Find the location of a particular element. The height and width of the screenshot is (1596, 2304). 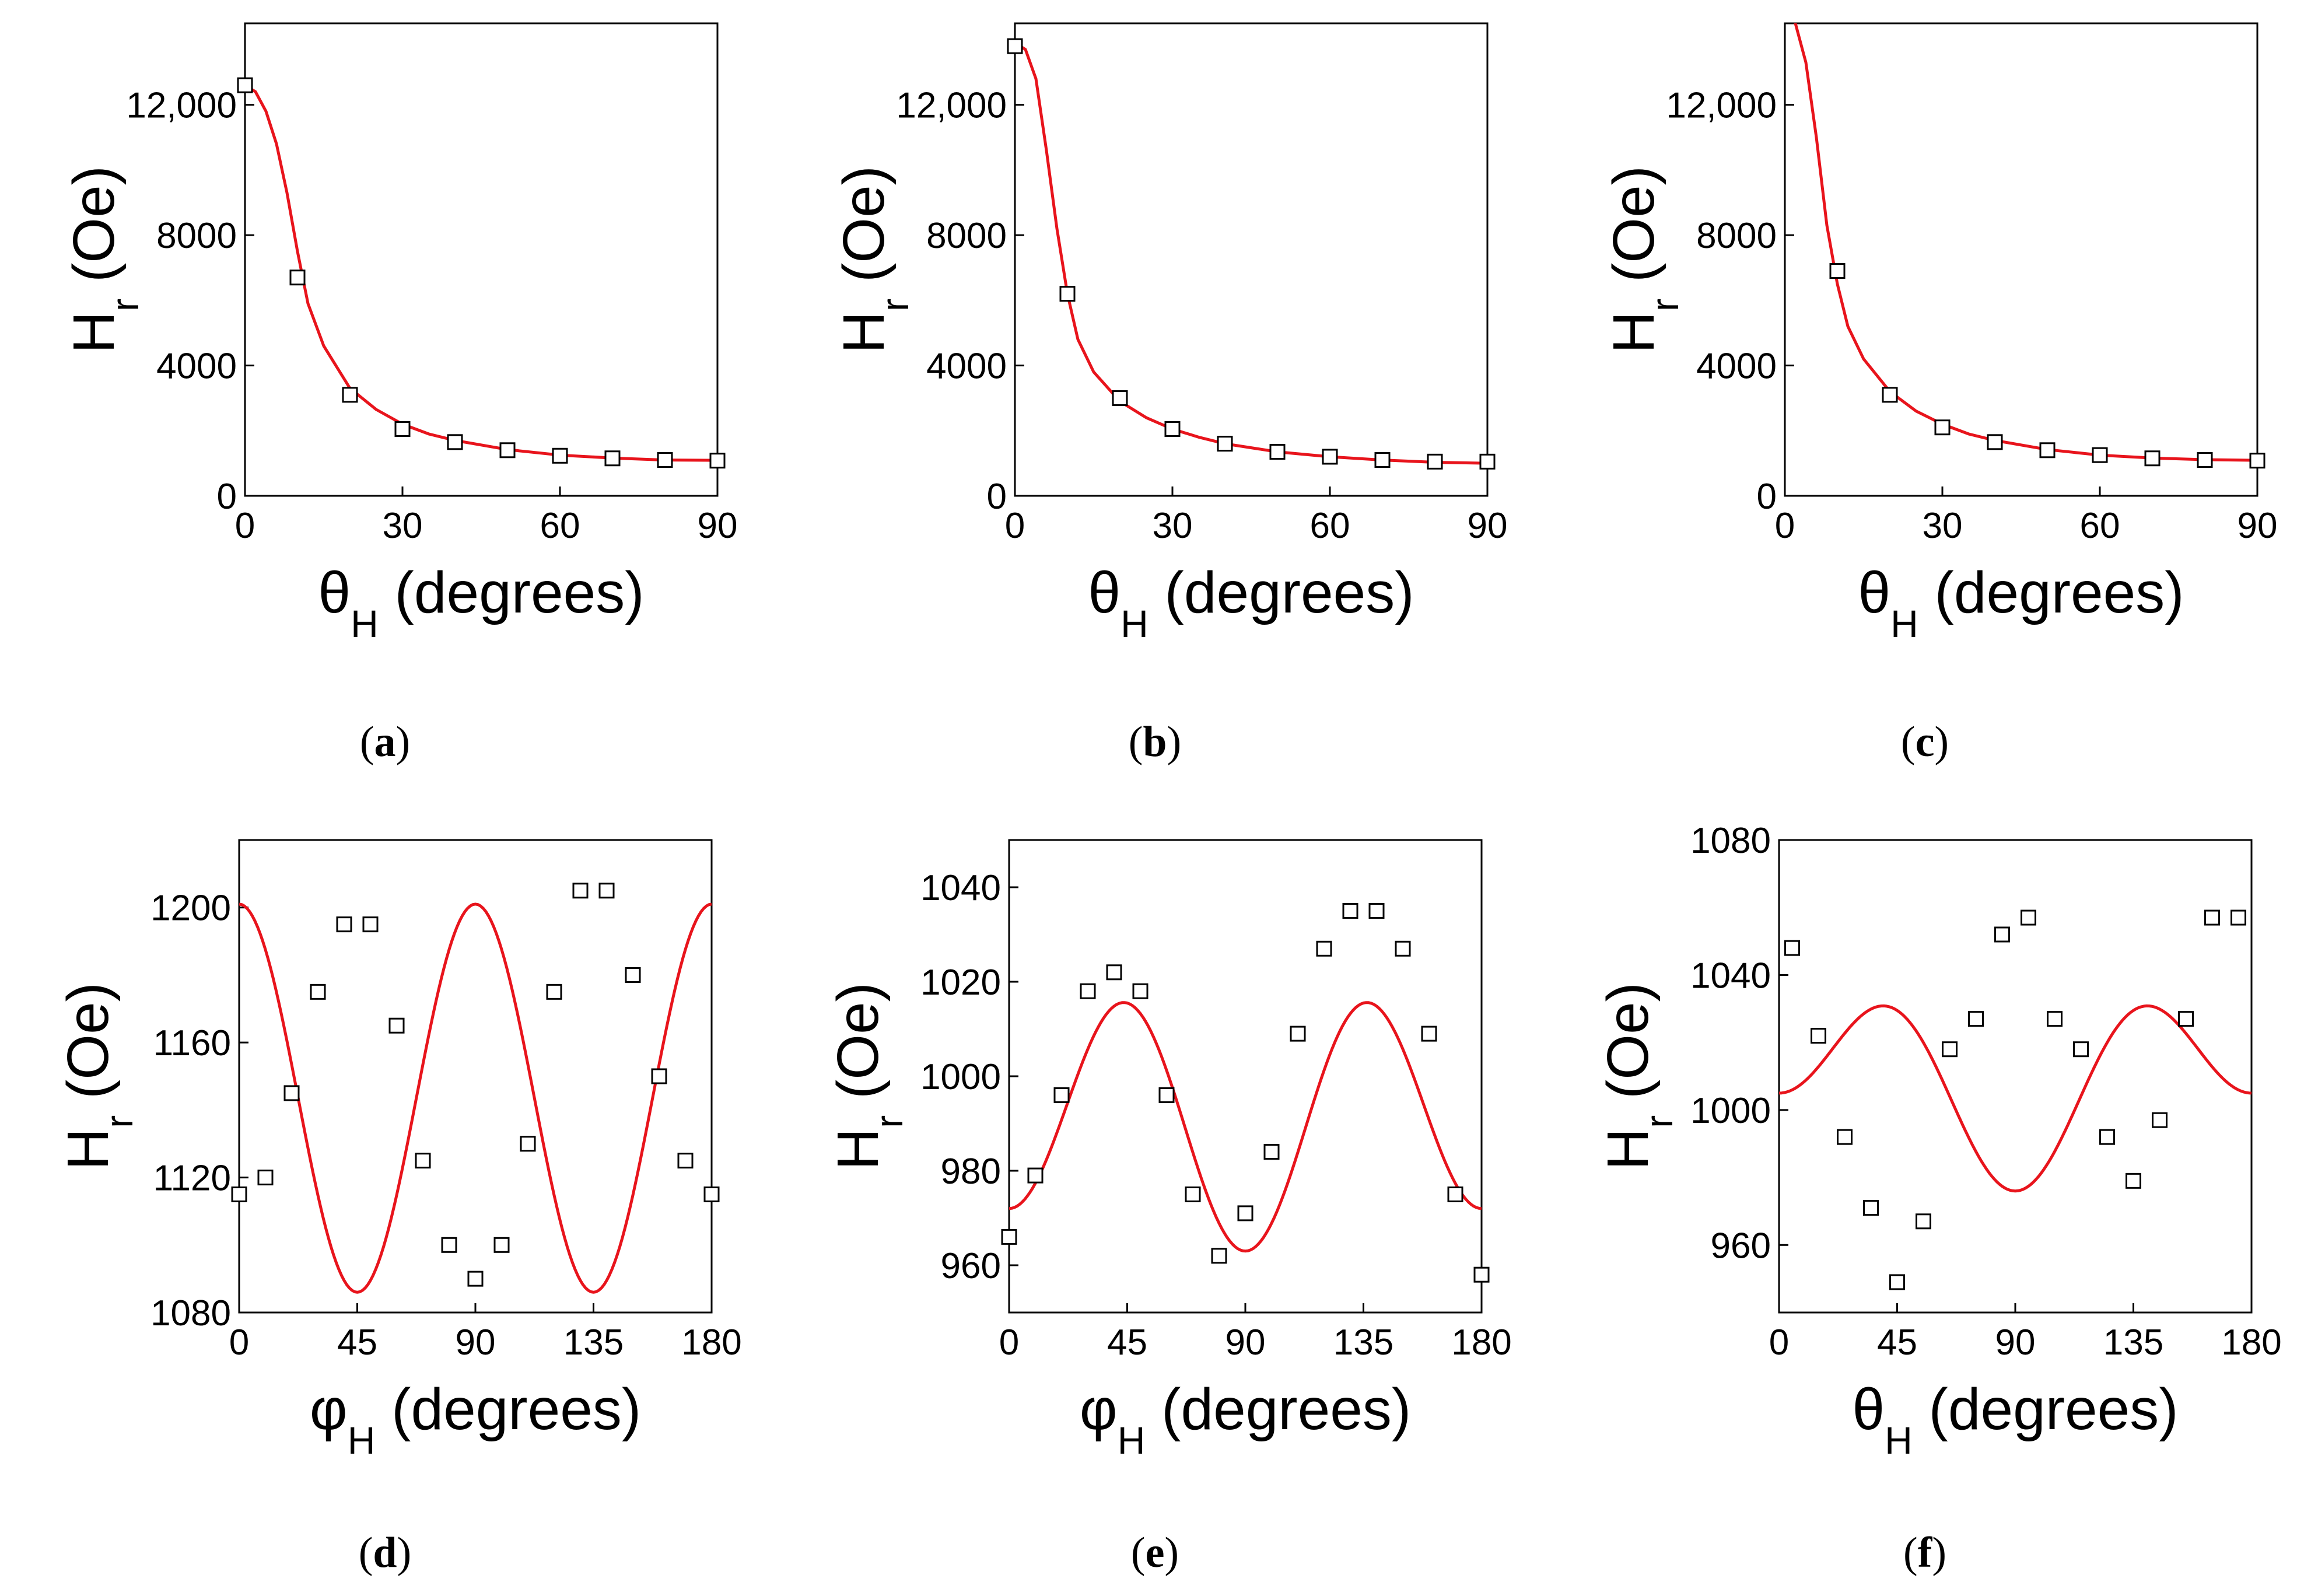

panel-label-f: (f) is located at coordinates (1925, 1553).